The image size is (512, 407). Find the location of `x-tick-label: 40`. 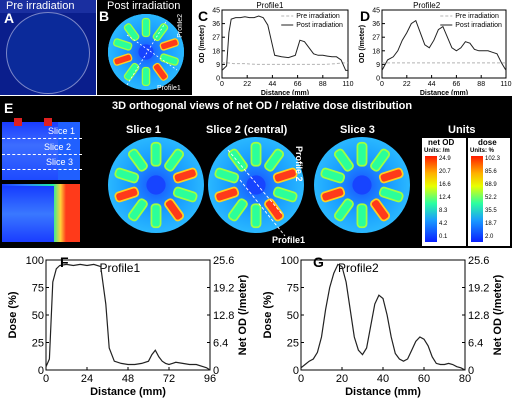

x-tick-label: 40 is located at coordinates (383, 379).